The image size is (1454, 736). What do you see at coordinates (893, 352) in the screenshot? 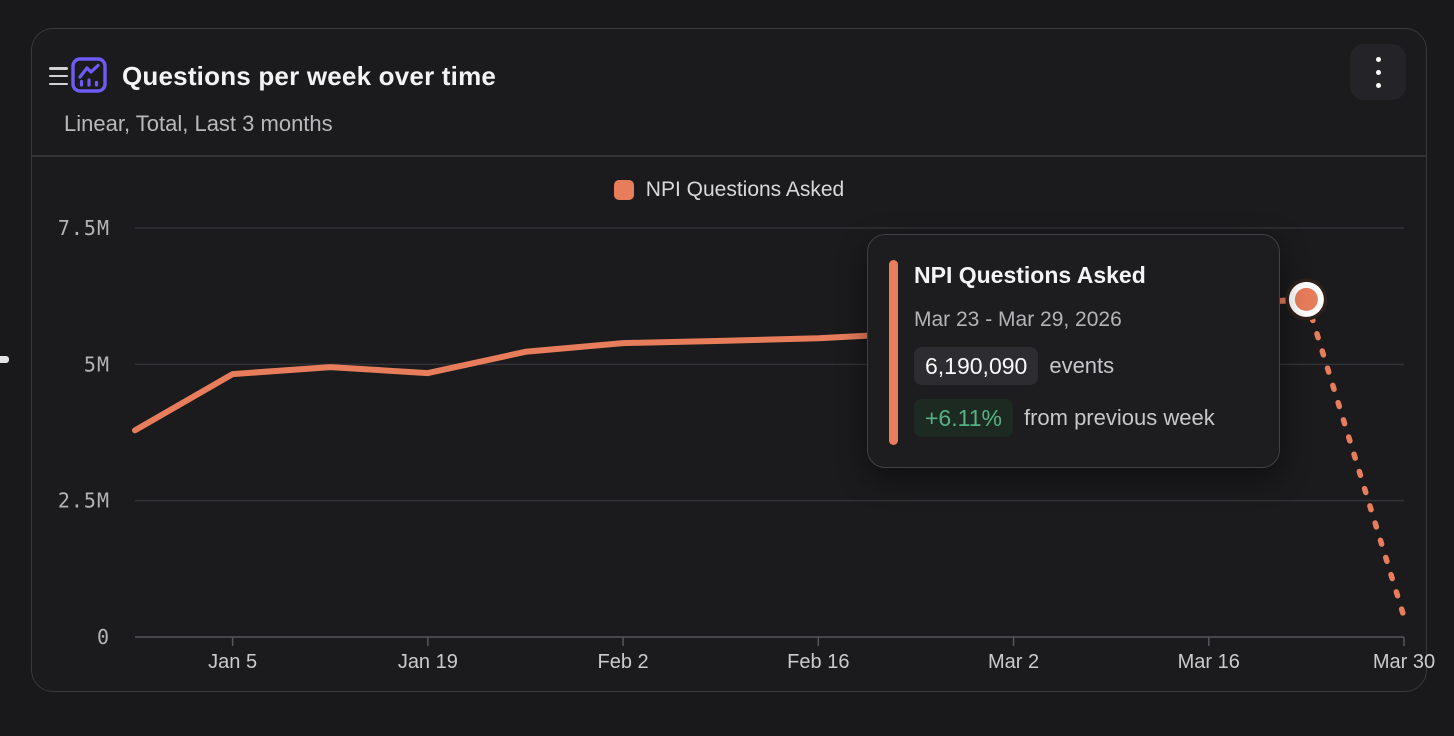
I see `tooltip-series-accent-bar` at bounding box center [893, 352].